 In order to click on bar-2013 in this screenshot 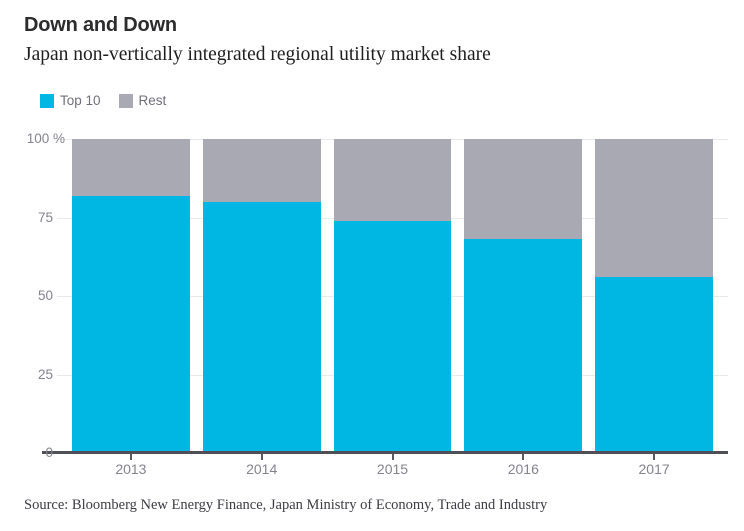, I will do `click(131, 296)`.